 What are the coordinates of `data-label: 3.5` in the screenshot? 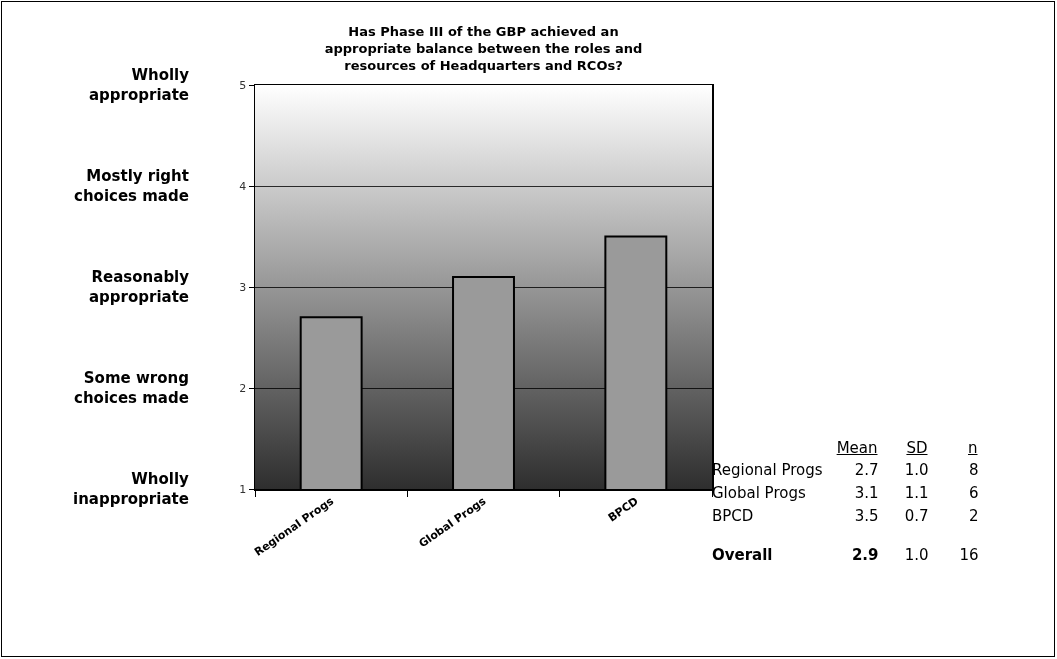 It's located at (866, 516).